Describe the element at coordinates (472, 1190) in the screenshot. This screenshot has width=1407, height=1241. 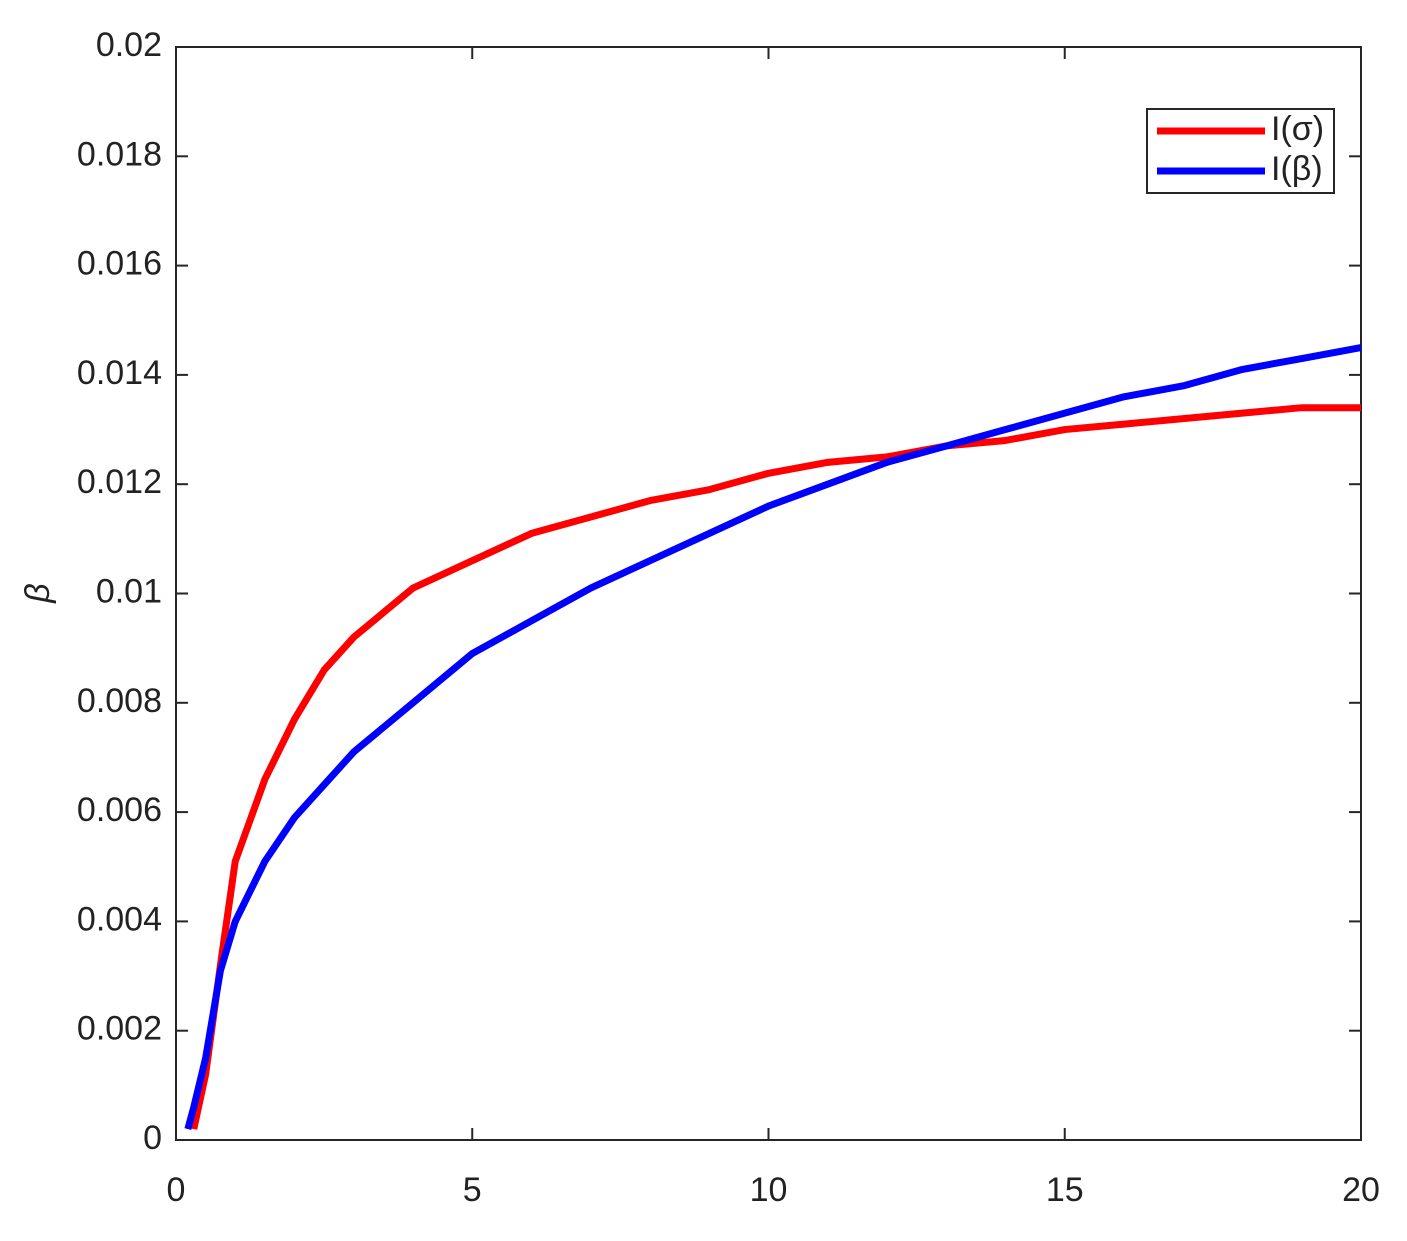
I see `x-tick-label: 5` at that location.